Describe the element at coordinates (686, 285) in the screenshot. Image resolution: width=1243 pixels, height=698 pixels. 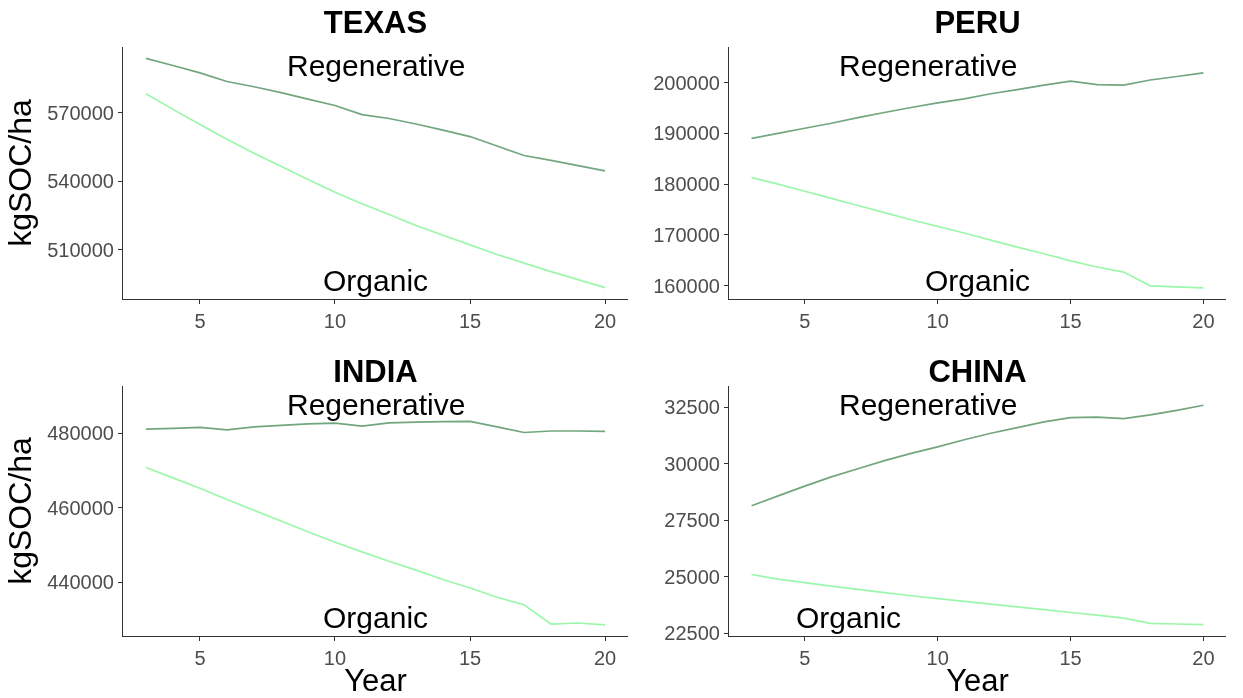
I see `y-tick-label: 160000` at that location.